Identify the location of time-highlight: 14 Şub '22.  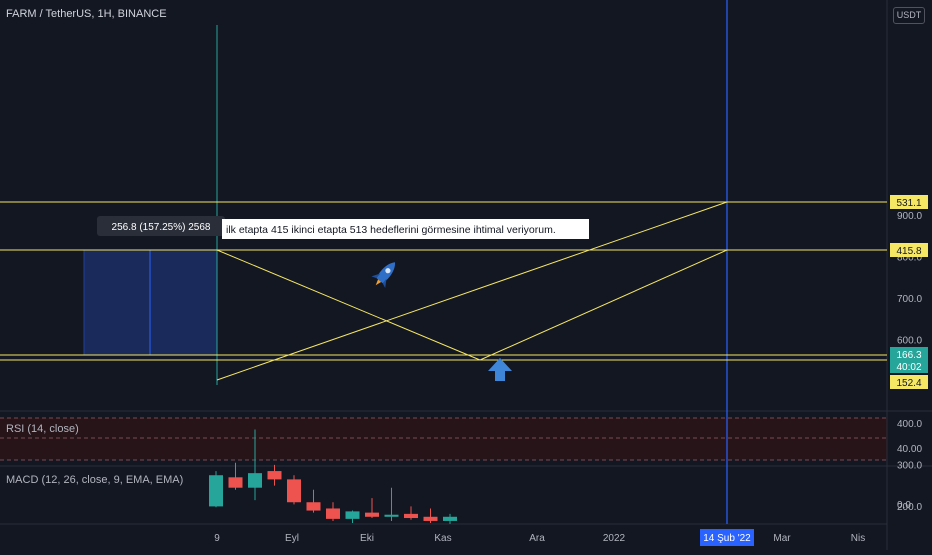
(727, 538).